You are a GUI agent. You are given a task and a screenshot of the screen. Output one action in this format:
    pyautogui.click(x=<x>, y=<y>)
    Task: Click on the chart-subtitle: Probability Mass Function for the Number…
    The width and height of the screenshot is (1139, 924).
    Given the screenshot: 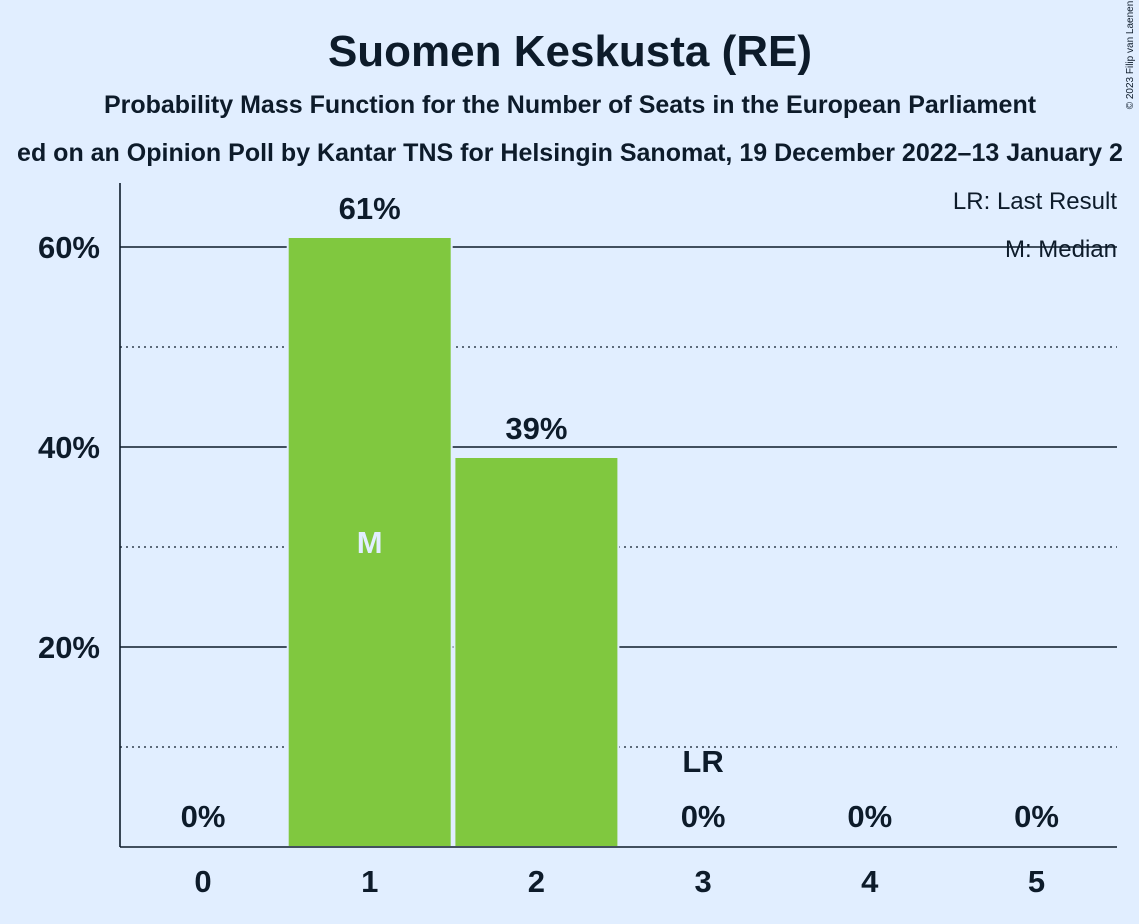 What is the action you would take?
    pyautogui.click(x=570, y=105)
    